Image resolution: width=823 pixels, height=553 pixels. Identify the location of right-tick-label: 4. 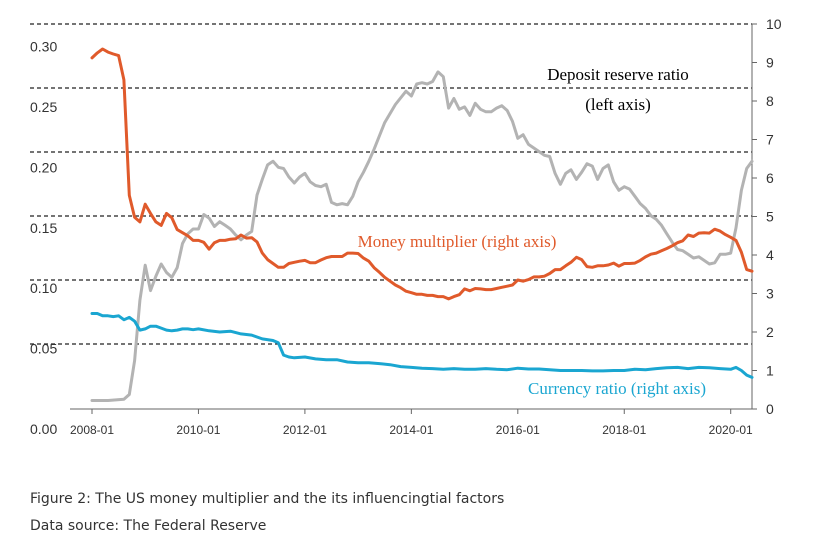
(770, 255).